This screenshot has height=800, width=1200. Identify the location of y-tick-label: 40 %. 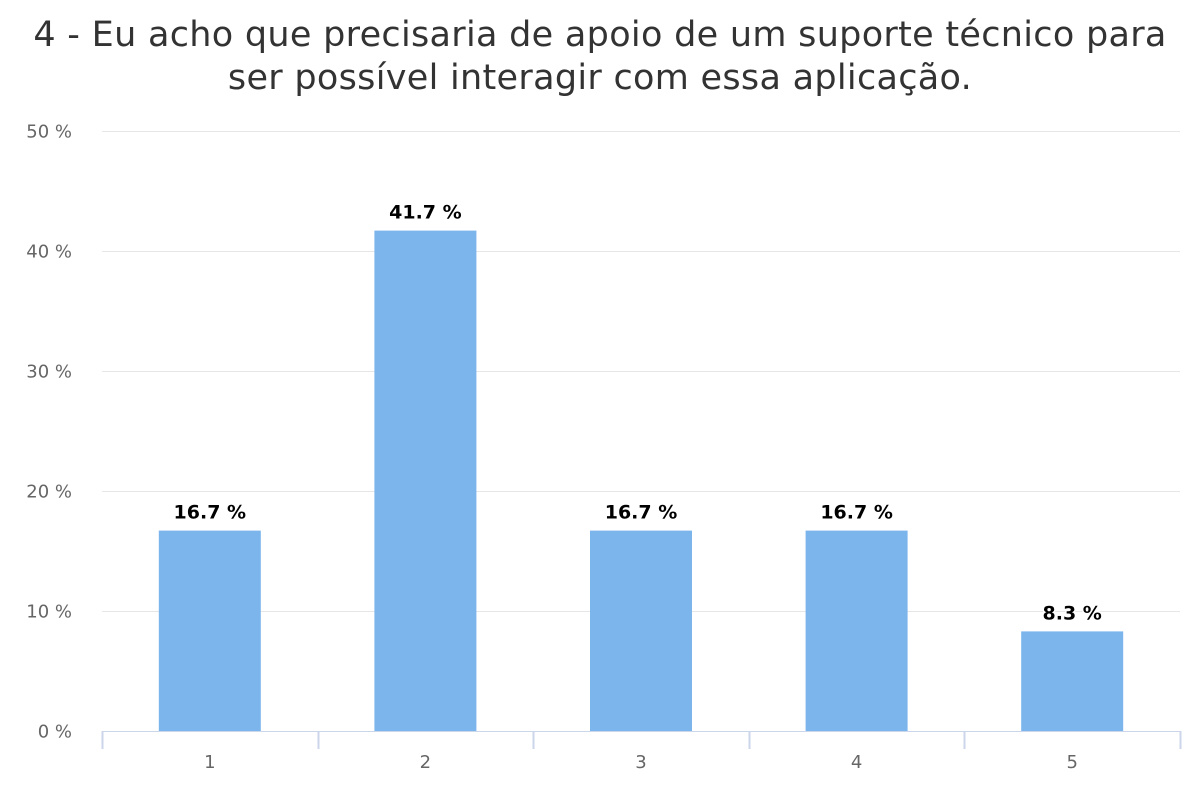
(49, 252).